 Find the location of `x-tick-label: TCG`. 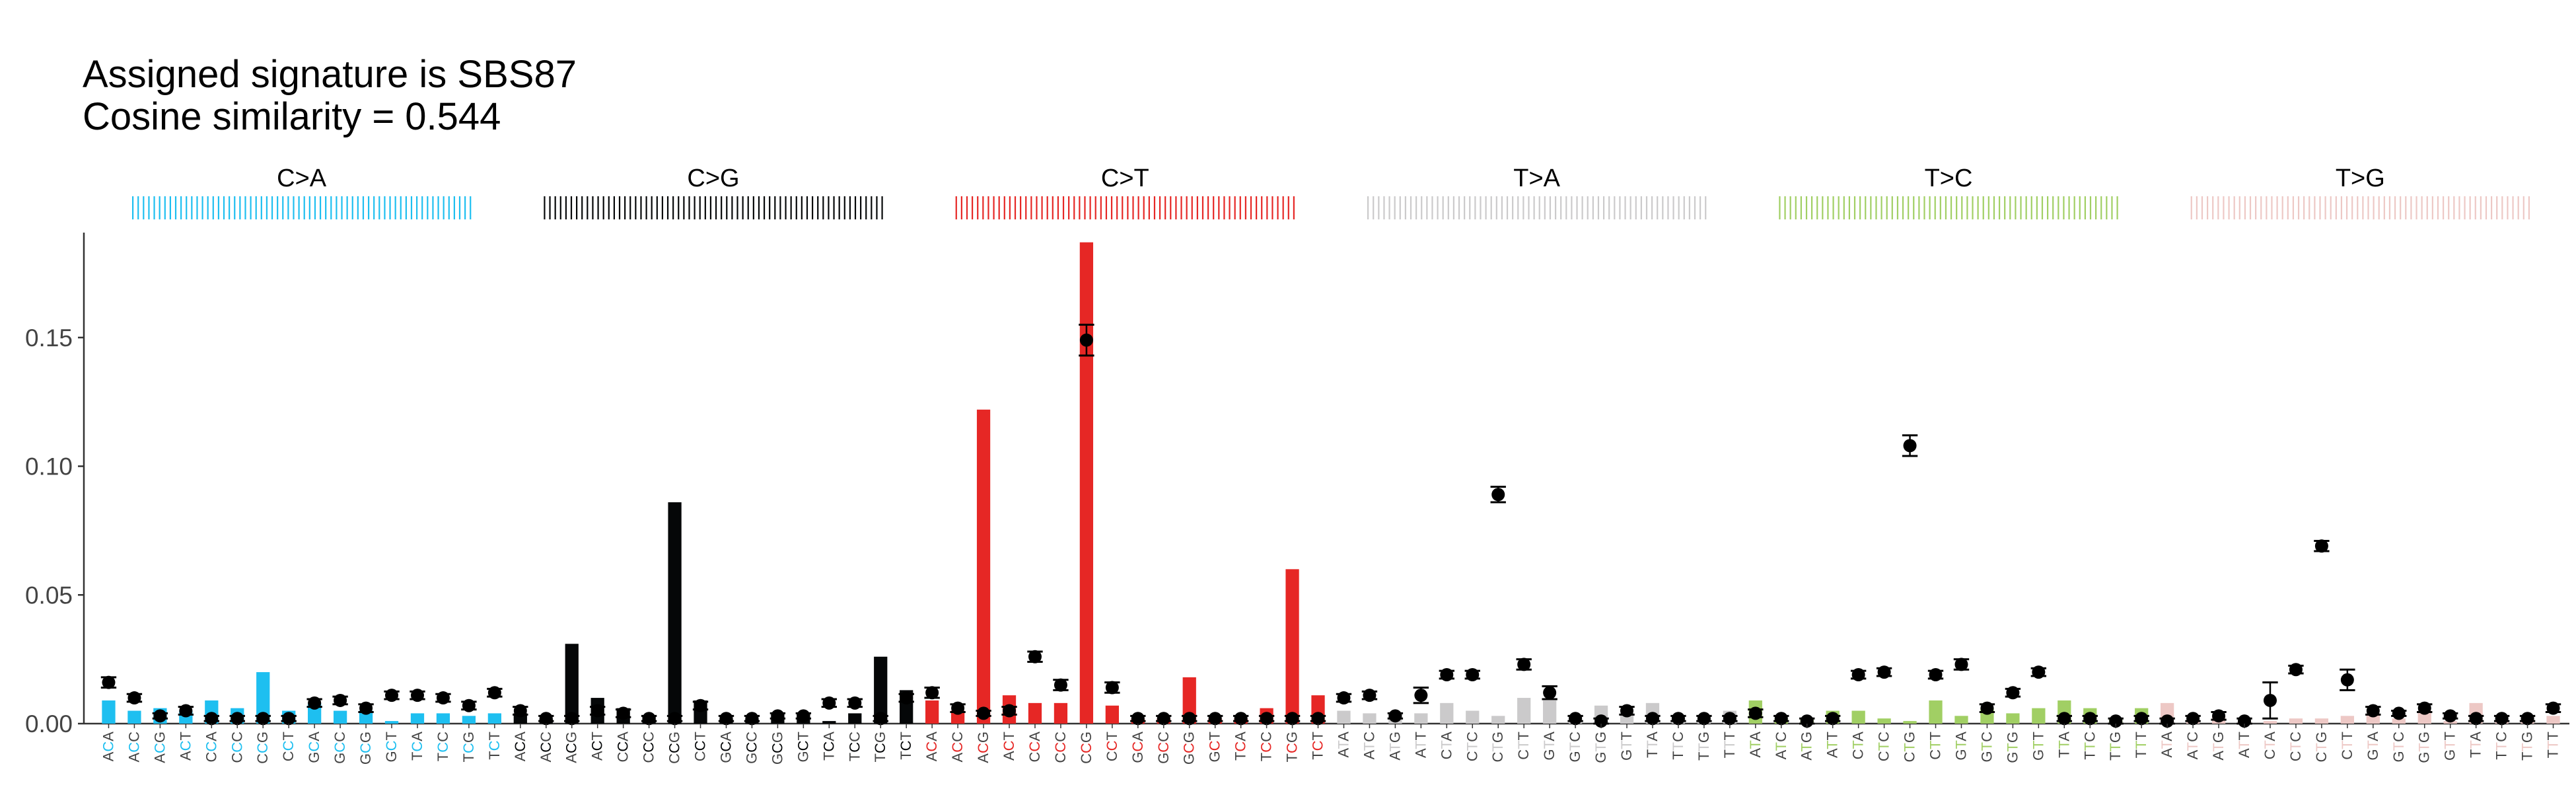

x-tick-label: TCG is located at coordinates (1292, 747).